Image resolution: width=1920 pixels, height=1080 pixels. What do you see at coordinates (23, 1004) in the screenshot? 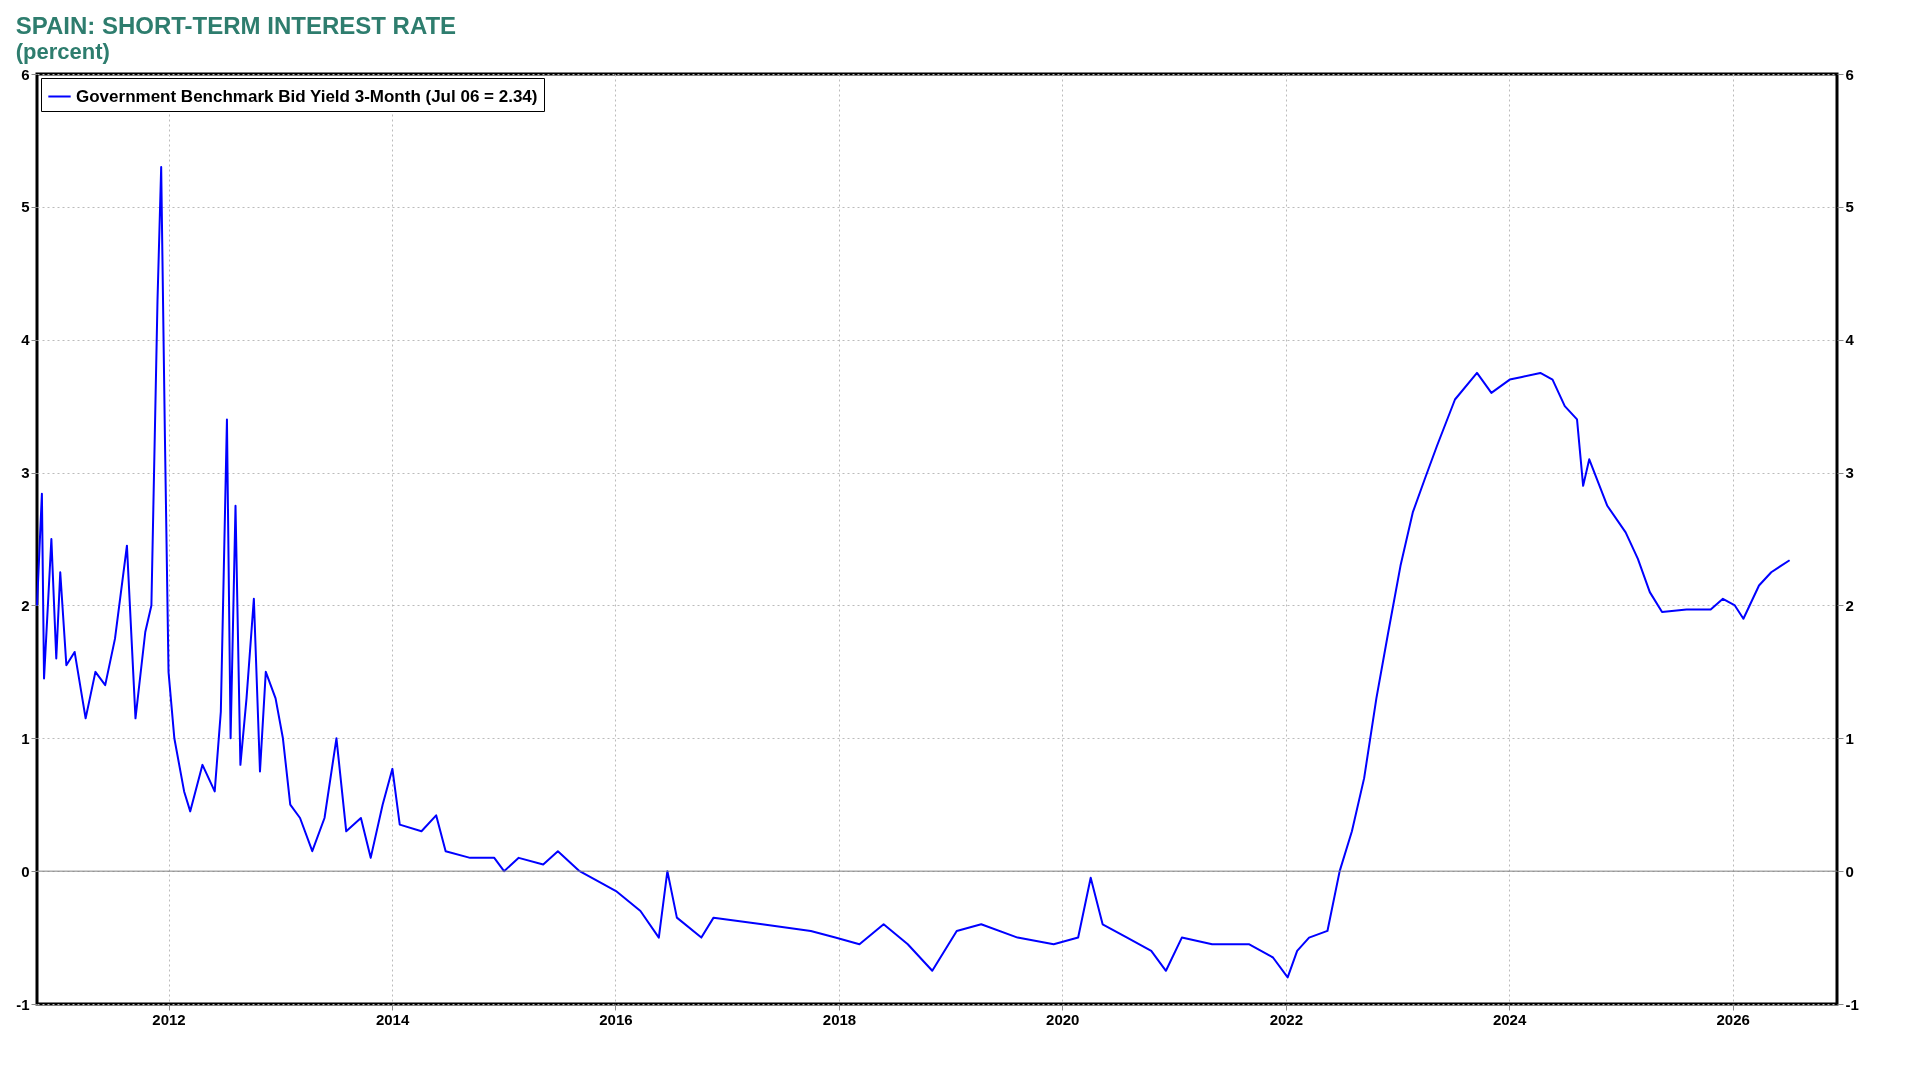
I see `y-tick-label: -1` at bounding box center [23, 1004].